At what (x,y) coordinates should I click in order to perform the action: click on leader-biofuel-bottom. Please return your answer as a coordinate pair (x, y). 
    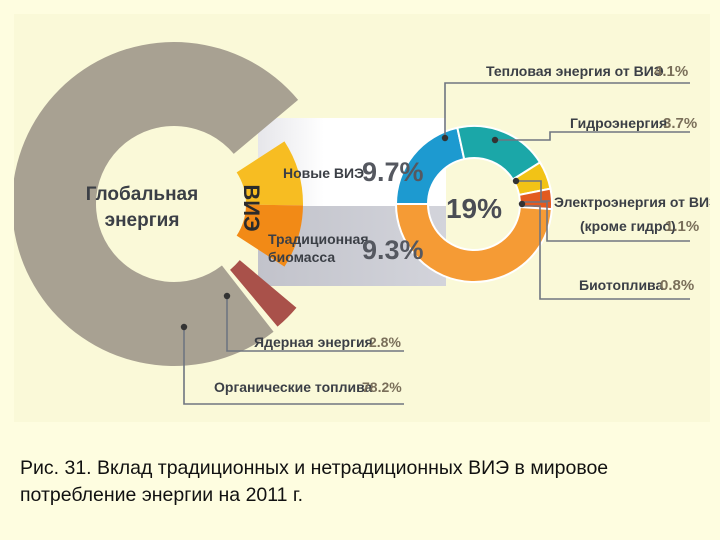
    Looking at the image, I should click on (606, 252).